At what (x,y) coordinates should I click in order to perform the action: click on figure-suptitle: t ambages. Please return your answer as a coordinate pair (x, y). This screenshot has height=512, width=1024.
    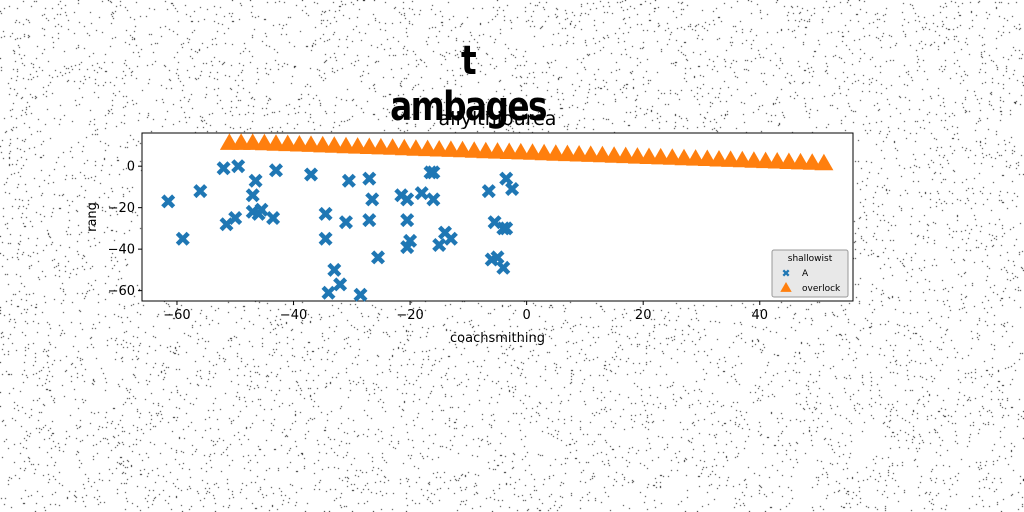
    Looking at the image, I should click on (468, 84).